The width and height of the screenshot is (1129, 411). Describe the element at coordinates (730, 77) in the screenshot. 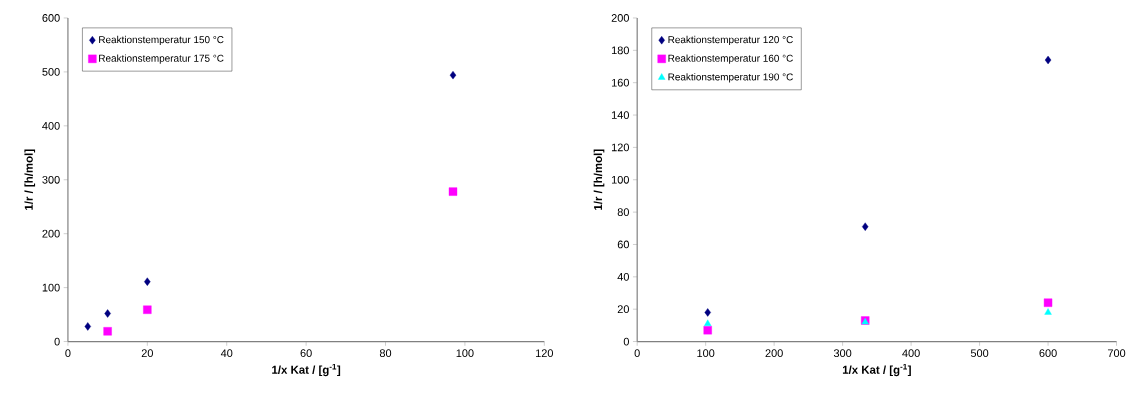

I see `legend-label: Reaktionstemperatur 190 °C` at that location.